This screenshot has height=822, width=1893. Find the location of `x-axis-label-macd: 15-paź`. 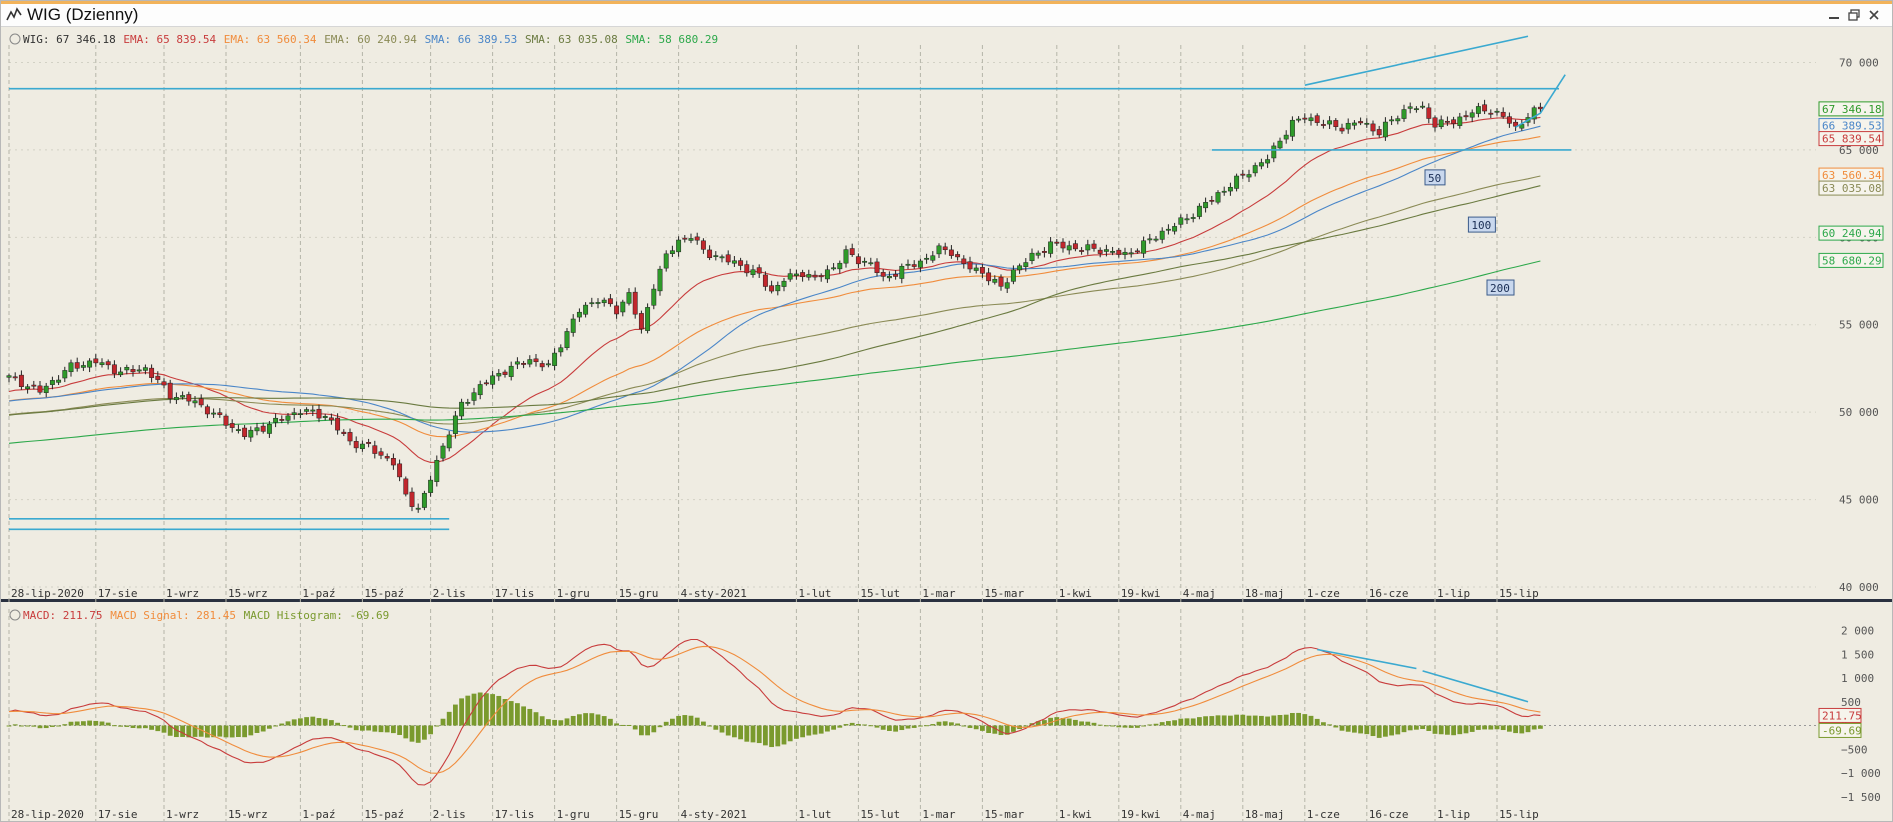

x-axis-label-macd: 15-paź is located at coordinates (384, 814).